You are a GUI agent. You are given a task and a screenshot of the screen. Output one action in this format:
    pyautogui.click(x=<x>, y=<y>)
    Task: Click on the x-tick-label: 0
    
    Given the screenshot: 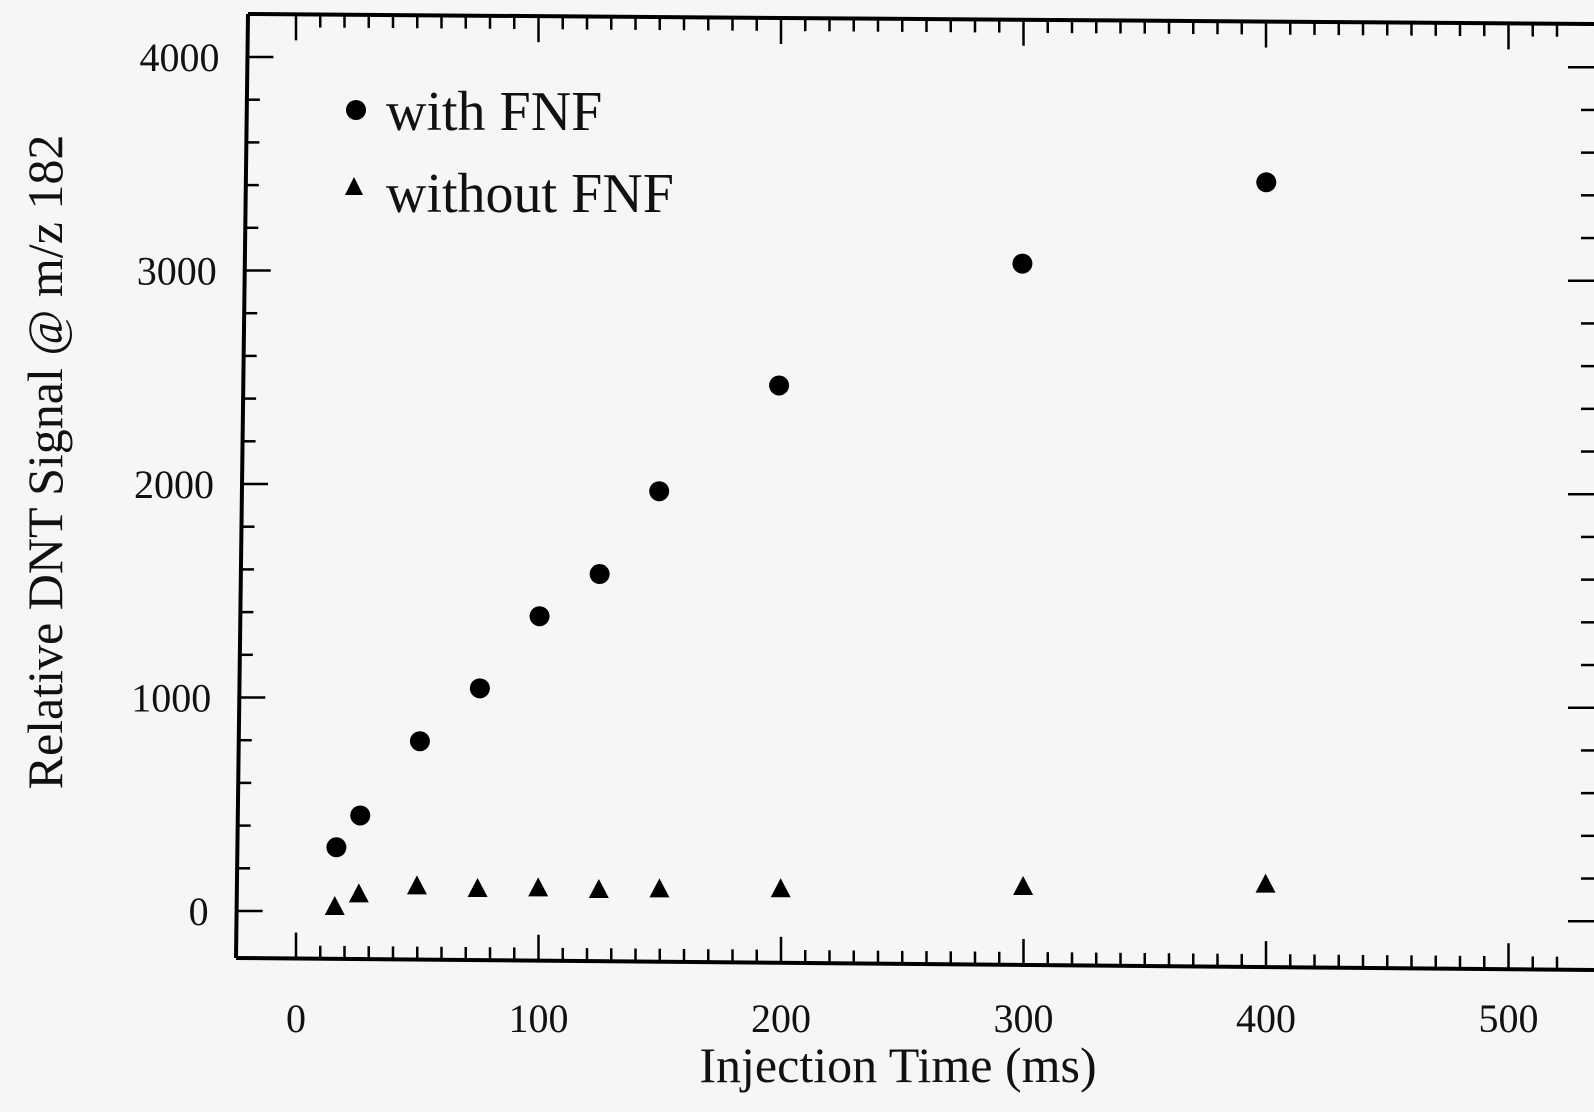 What is the action you would take?
    pyautogui.click(x=296, y=1018)
    